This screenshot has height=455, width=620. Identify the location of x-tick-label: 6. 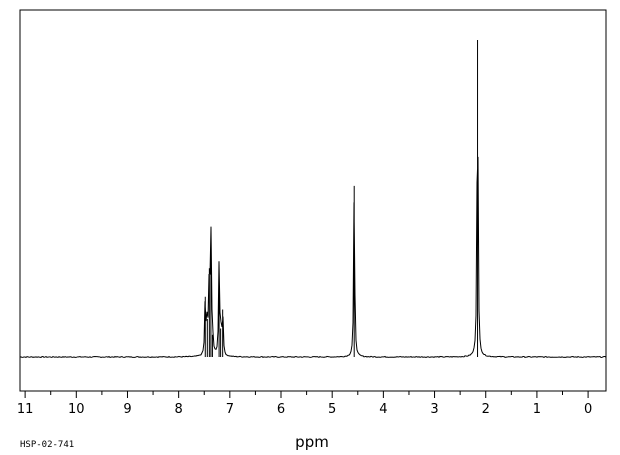
(281, 409).